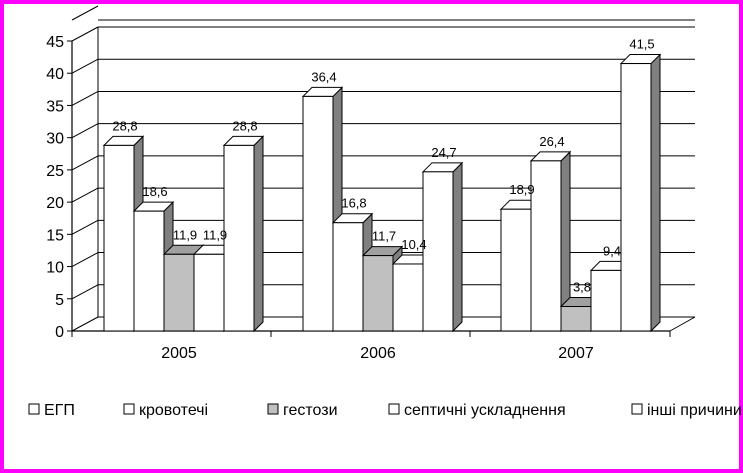 The image size is (743, 473). Describe the element at coordinates (55, 171) in the screenshot. I see `y-tick-label: 25` at that location.